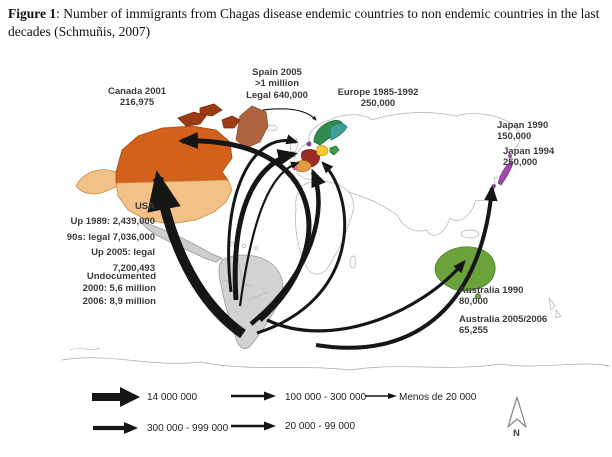  I want to click on legend-label-14m: 14 000 000, so click(172, 397).